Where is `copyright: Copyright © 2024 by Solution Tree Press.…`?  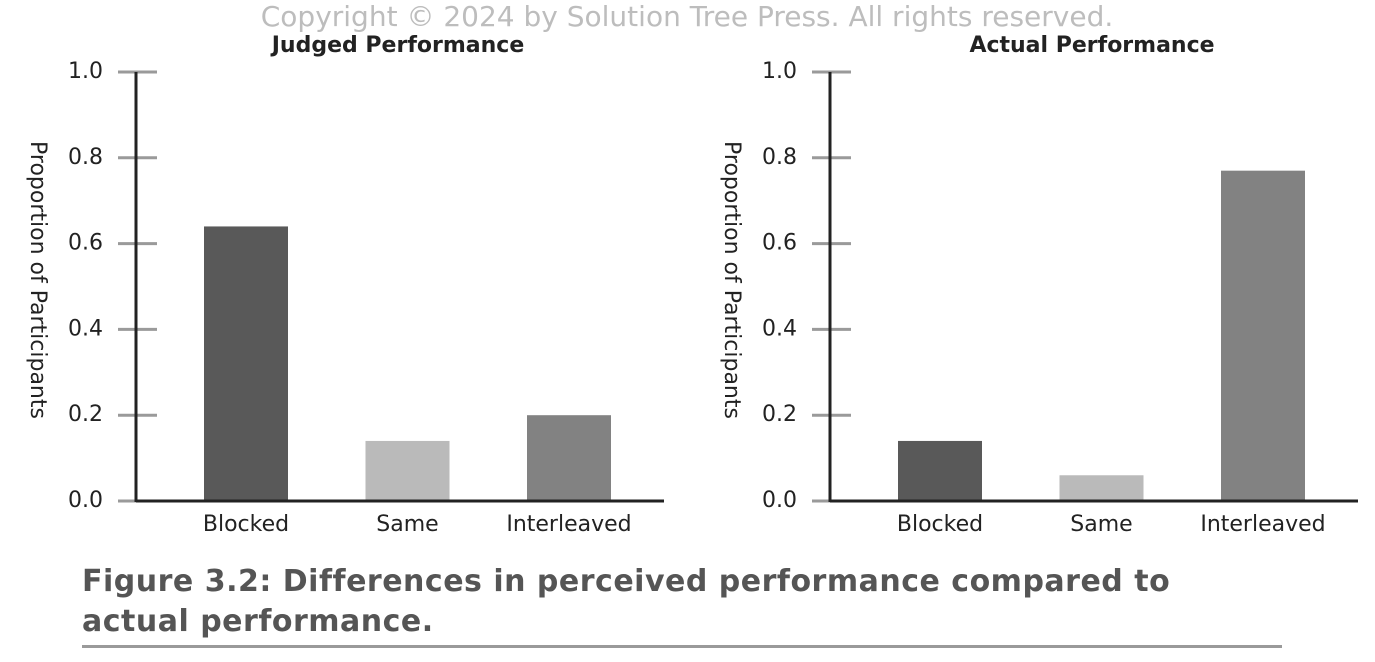
copyright: Copyright © 2024 by Solution Tree Press.… is located at coordinates (687, 16).